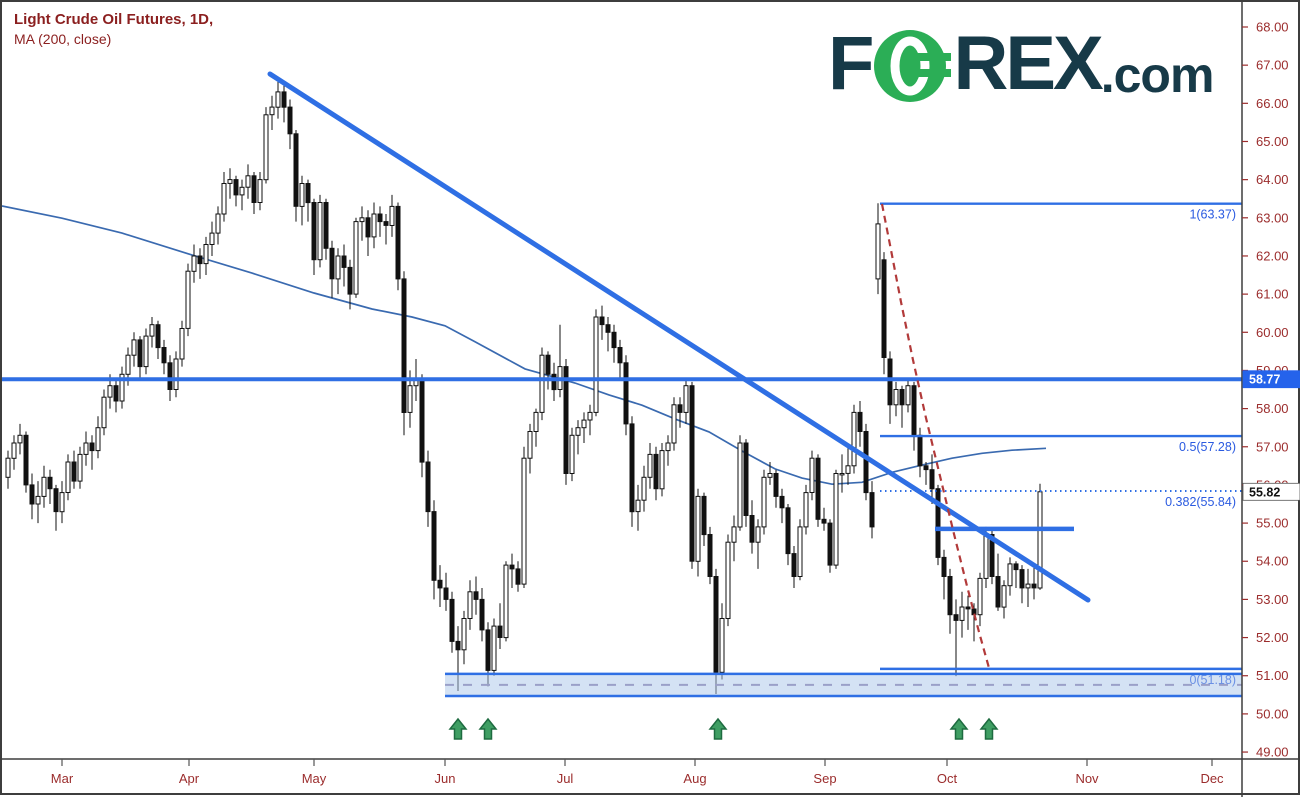 This screenshot has width=1300, height=797. What do you see at coordinates (1207, 447) in the screenshot?
I see `fib-level-label: 0.5(57.28)` at bounding box center [1207, 447].